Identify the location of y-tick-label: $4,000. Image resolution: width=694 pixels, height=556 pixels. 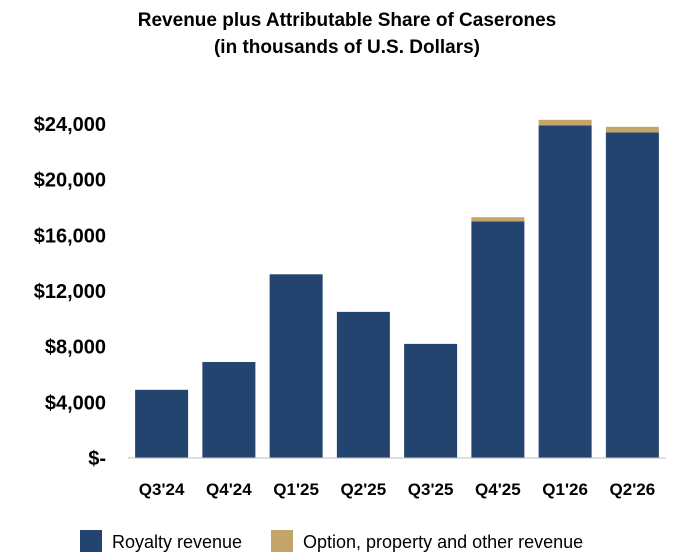
(75, 403).